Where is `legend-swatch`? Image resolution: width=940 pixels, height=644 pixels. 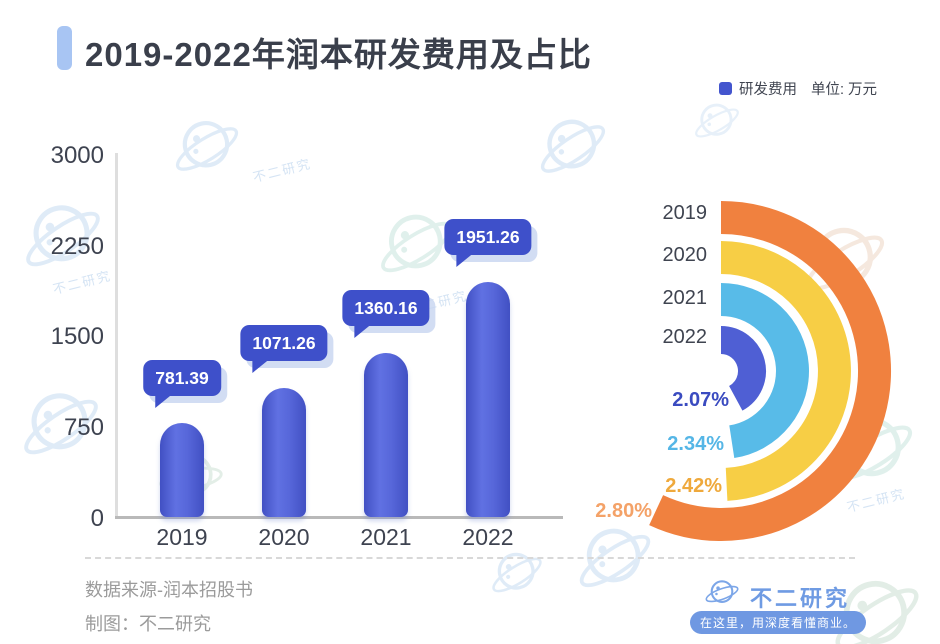
legend-swatch is located at coordinates (725, 88).